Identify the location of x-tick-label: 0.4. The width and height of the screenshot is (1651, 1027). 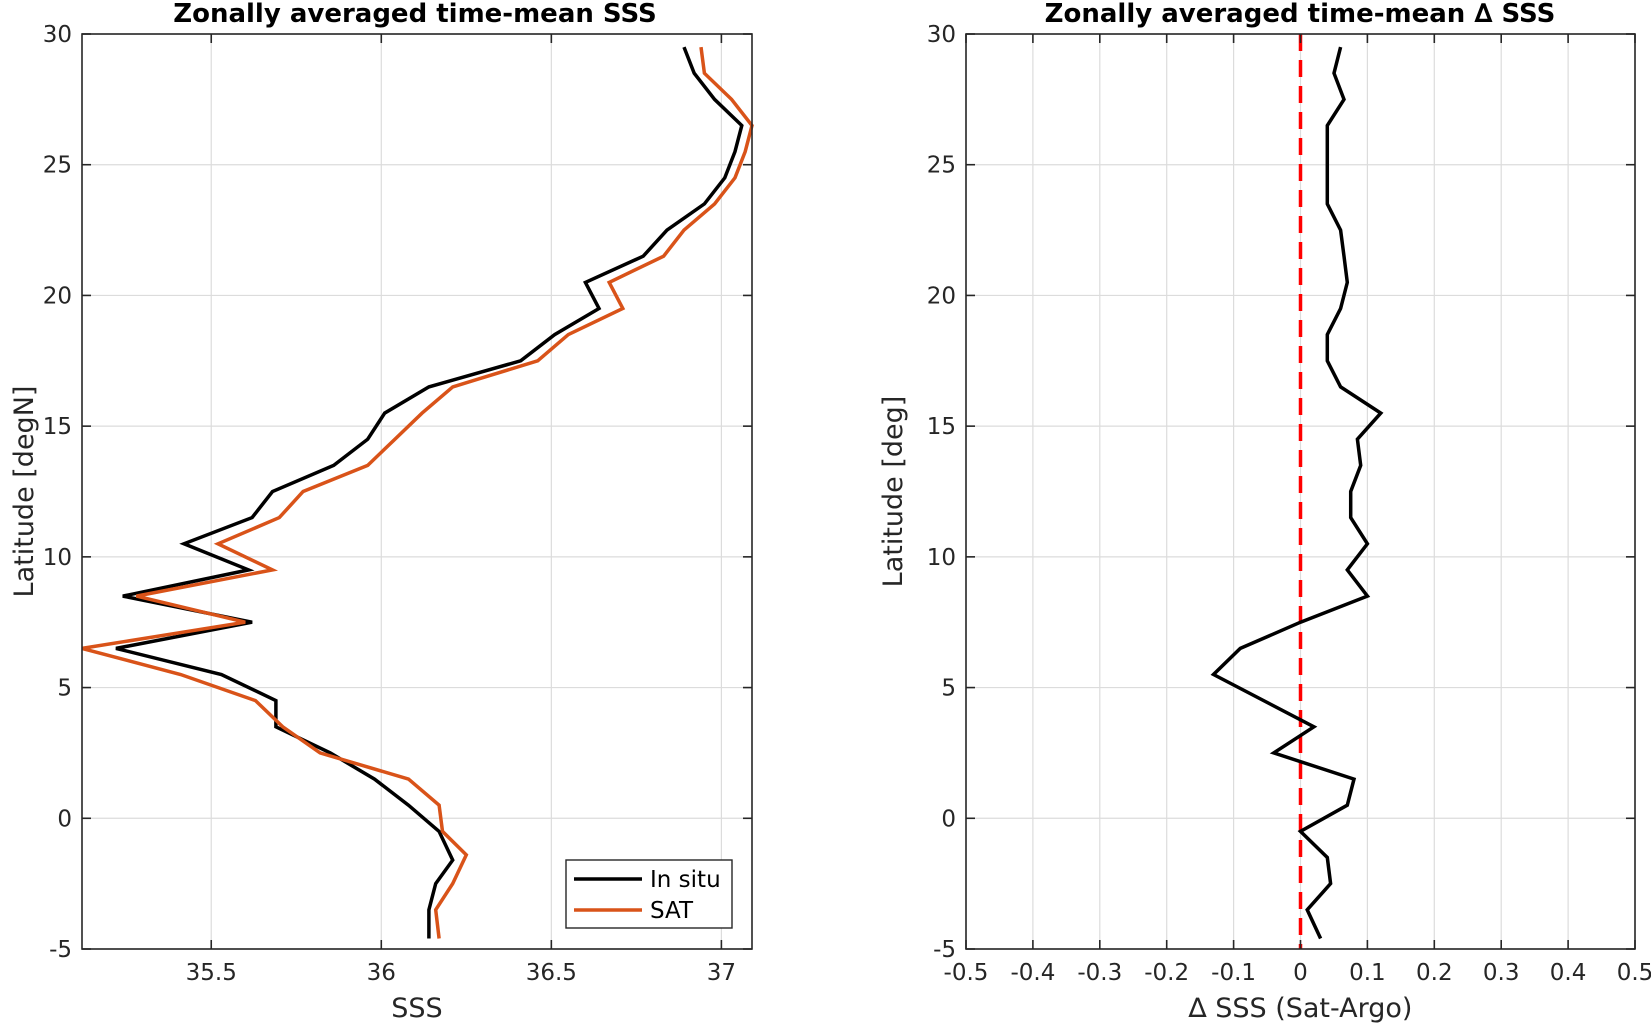
(1568, 973).